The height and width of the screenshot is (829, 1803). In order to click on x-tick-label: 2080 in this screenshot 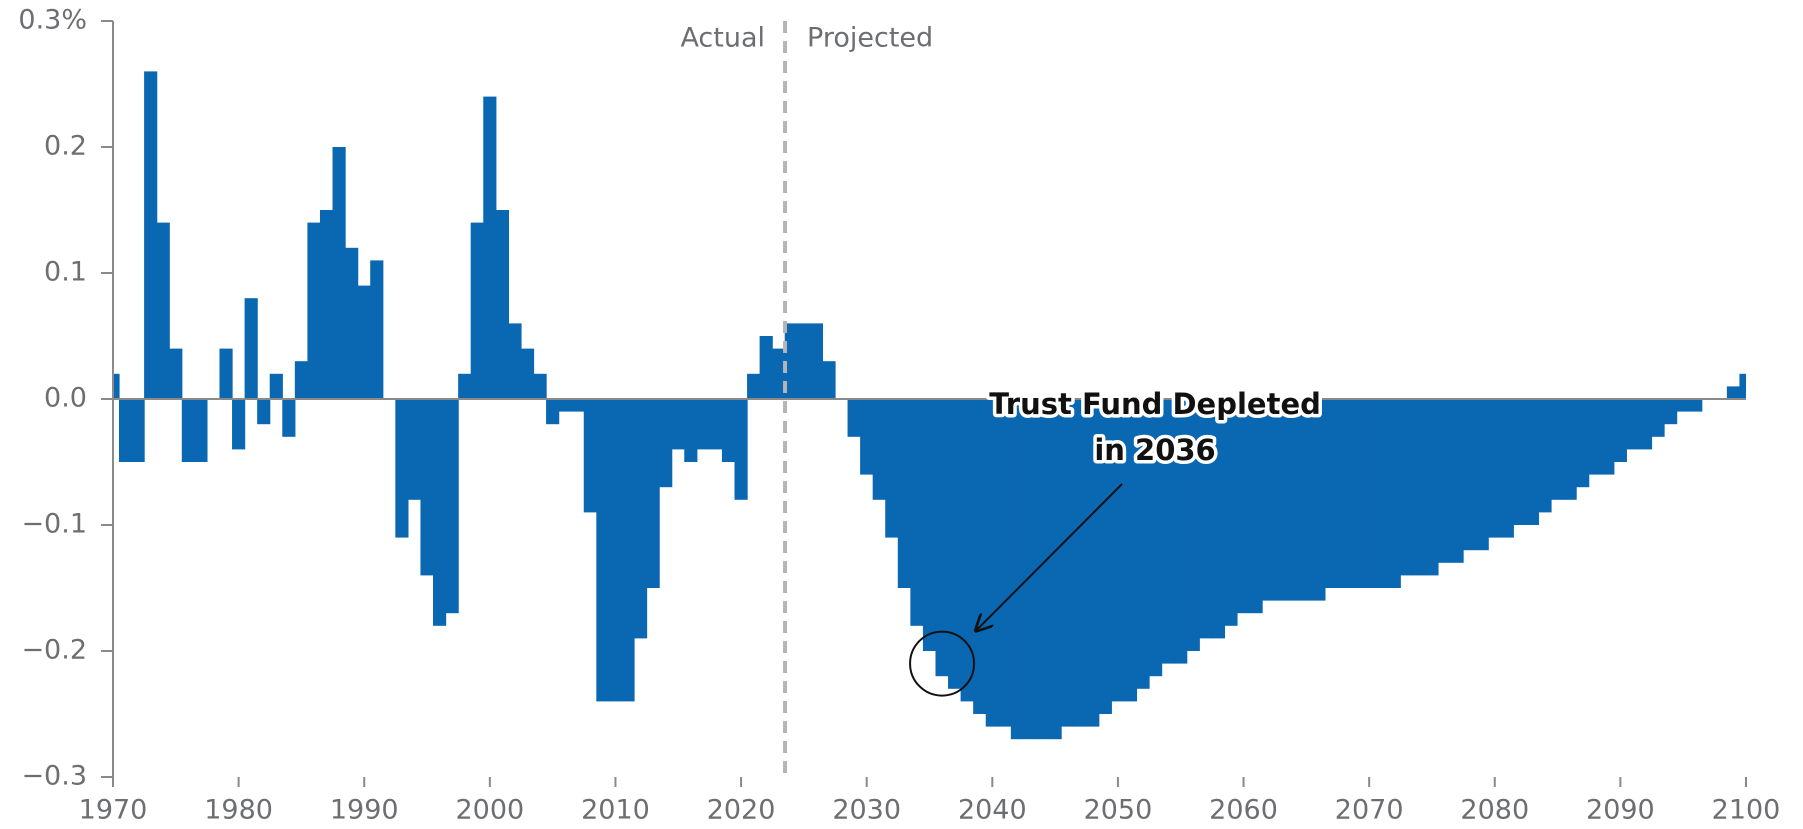, I will do `click(1494, 810)`.